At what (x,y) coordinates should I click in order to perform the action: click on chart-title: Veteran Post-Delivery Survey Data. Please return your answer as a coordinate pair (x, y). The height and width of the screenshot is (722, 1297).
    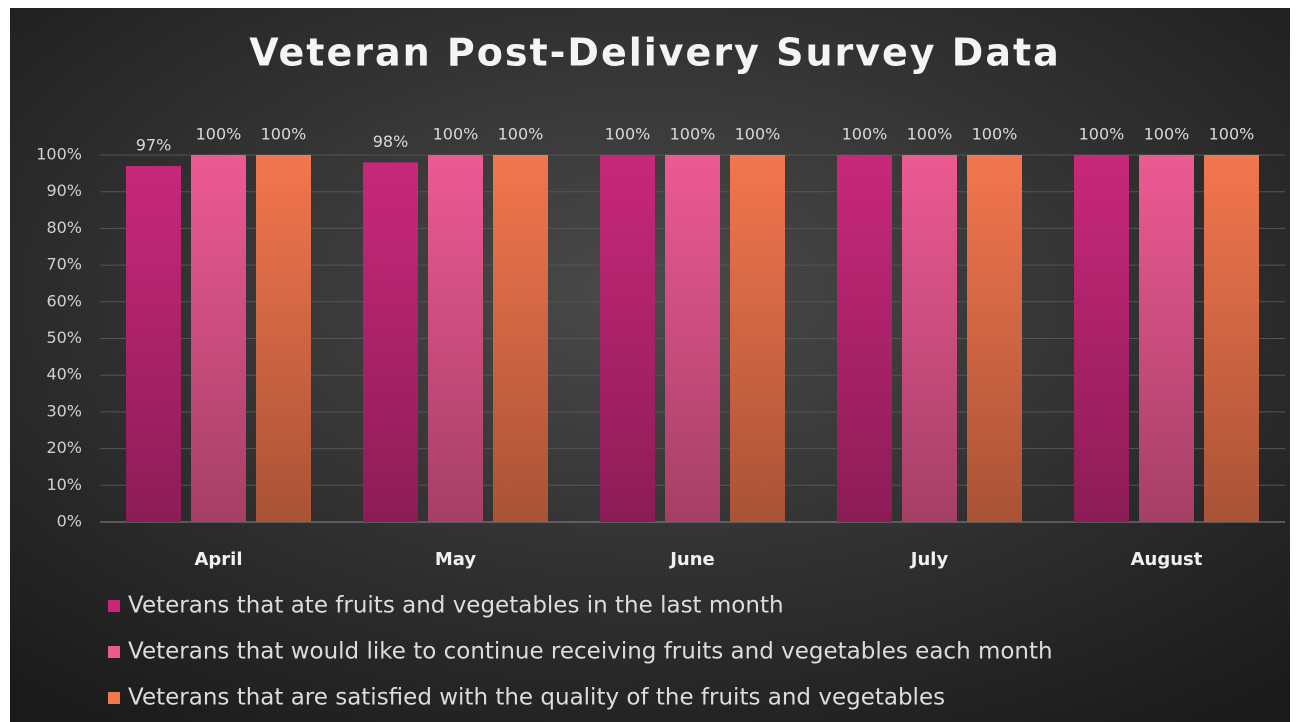
    Looking at the image, I should click on (655, 53).